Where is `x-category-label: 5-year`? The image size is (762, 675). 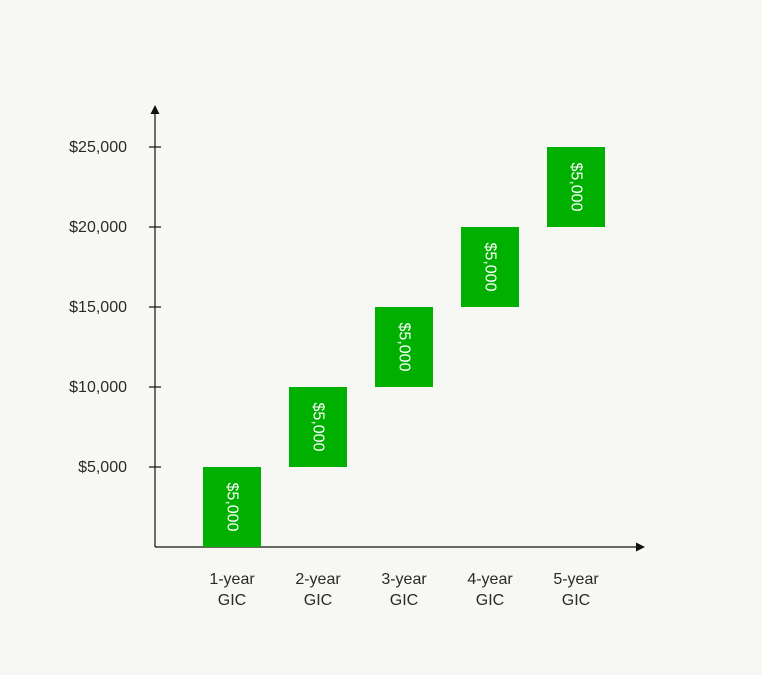 x-category-label: 5-year is located at coordinates (576, 579).